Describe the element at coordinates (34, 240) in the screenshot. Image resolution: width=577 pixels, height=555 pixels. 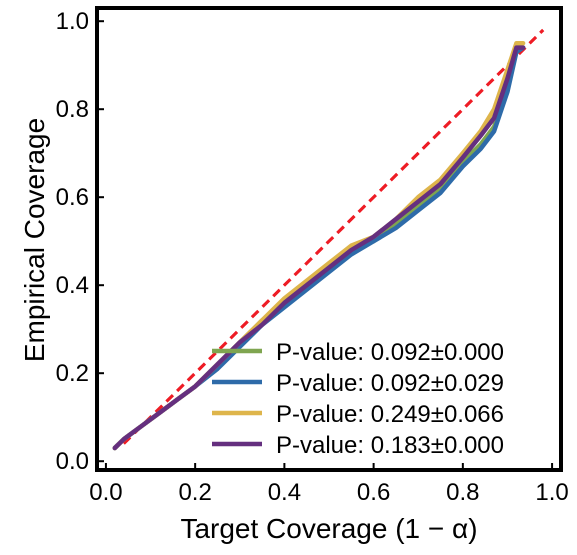
I see `y-axis-label: Empirical Coverage` at that location.